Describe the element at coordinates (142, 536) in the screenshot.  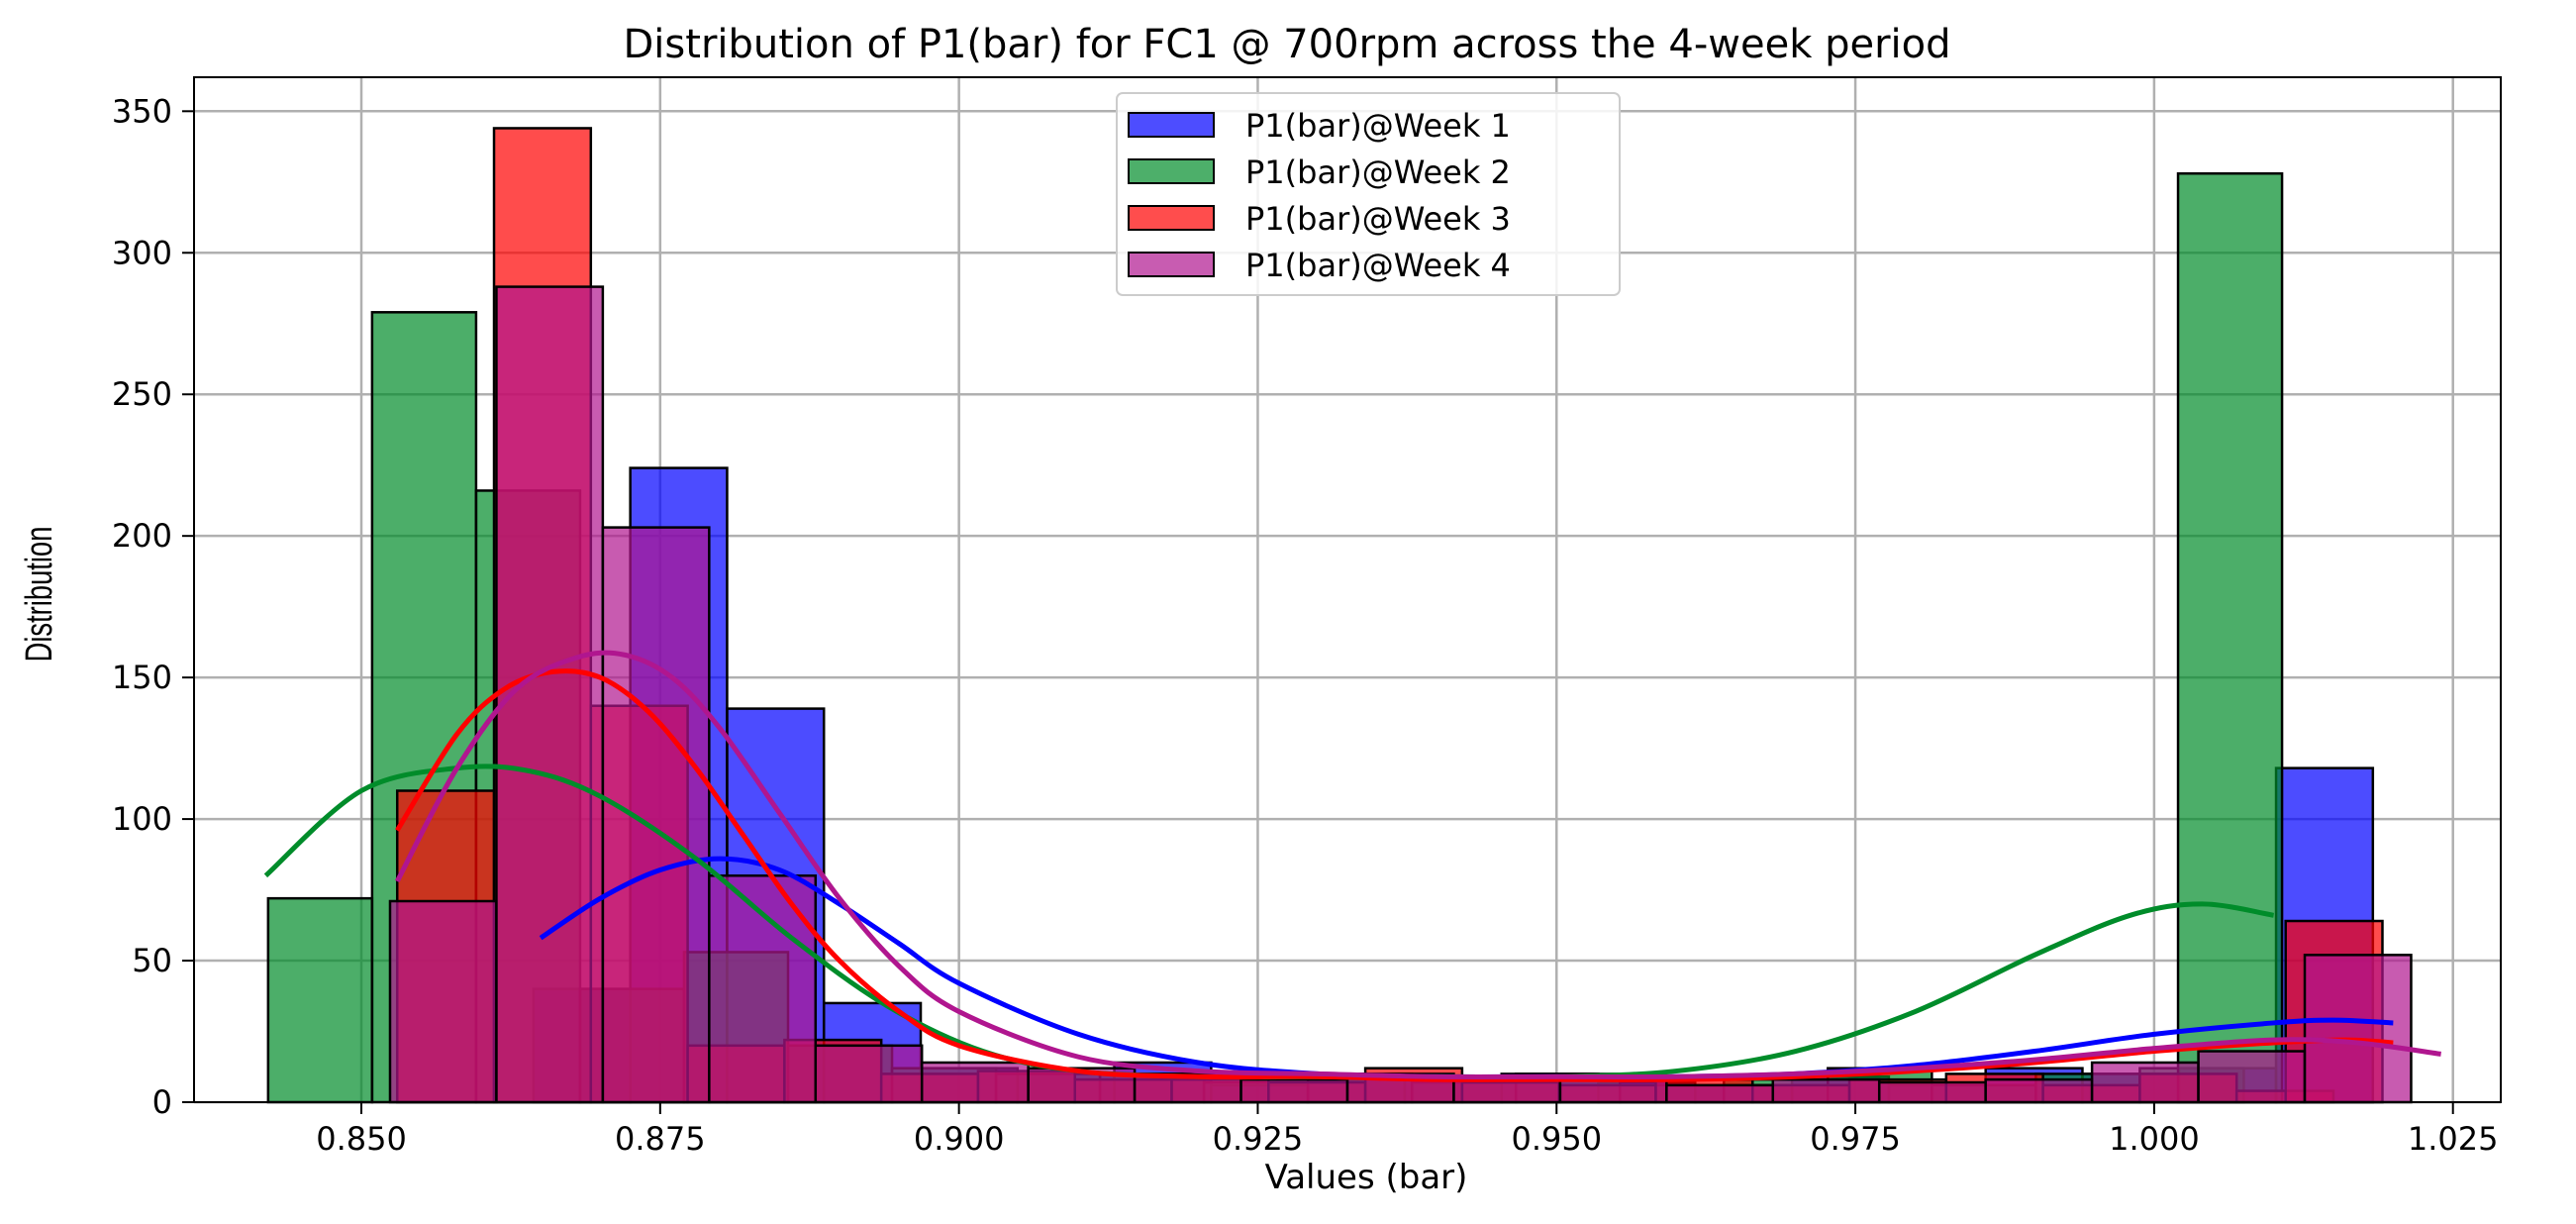
I see `y-tick-label: 200` at that location.